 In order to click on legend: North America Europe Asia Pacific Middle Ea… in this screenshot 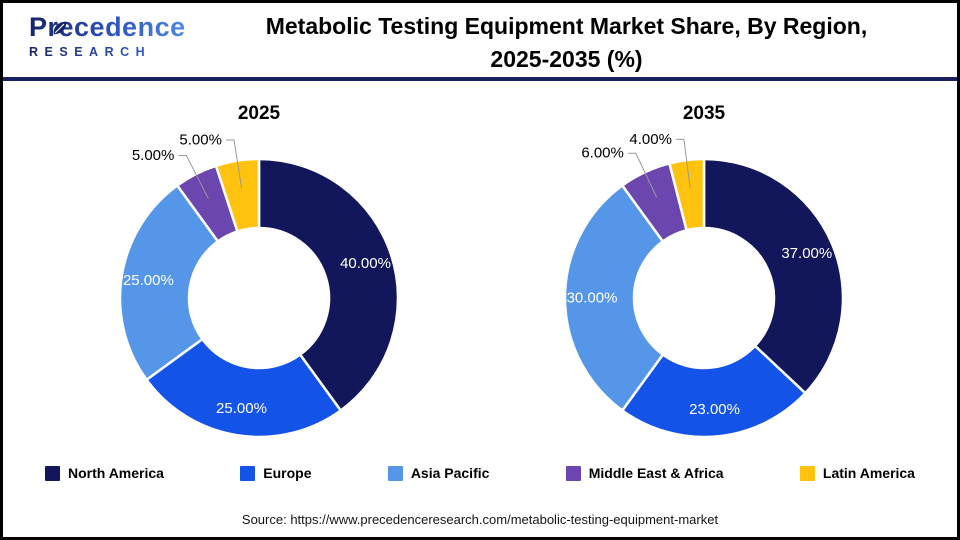, I will do `click(480, 473)`.